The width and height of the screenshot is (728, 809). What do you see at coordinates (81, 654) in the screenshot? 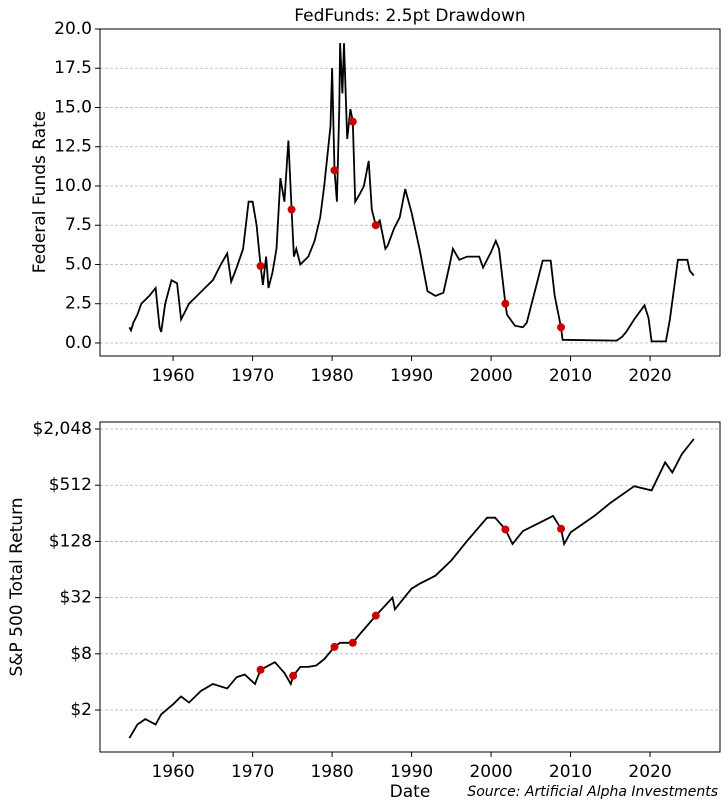
I see `y-tick-label: $8` at bounding box center [81, 654].